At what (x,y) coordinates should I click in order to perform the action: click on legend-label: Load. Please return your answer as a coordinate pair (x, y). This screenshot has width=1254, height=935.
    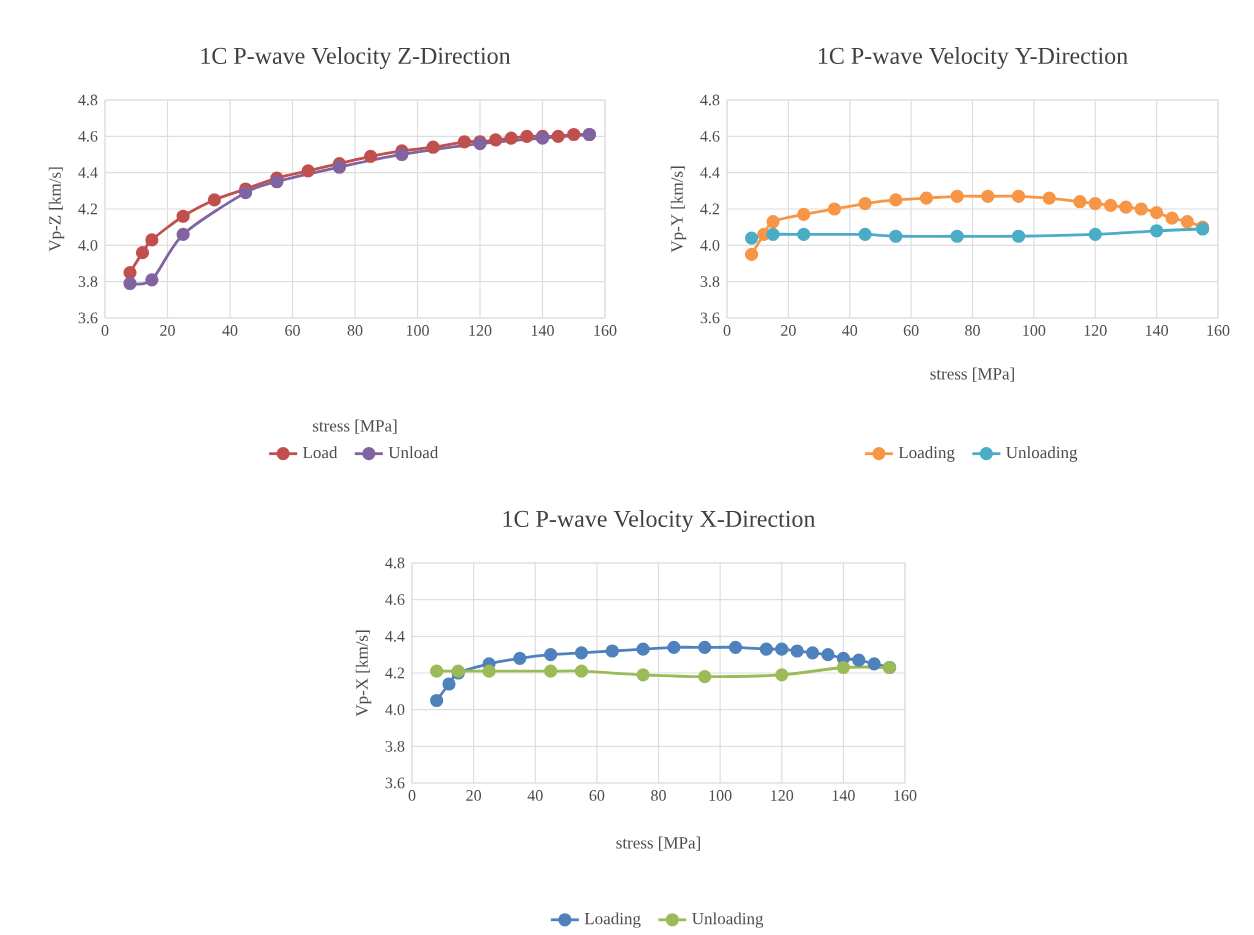
    Looking at the image, I should click on (320, 452).